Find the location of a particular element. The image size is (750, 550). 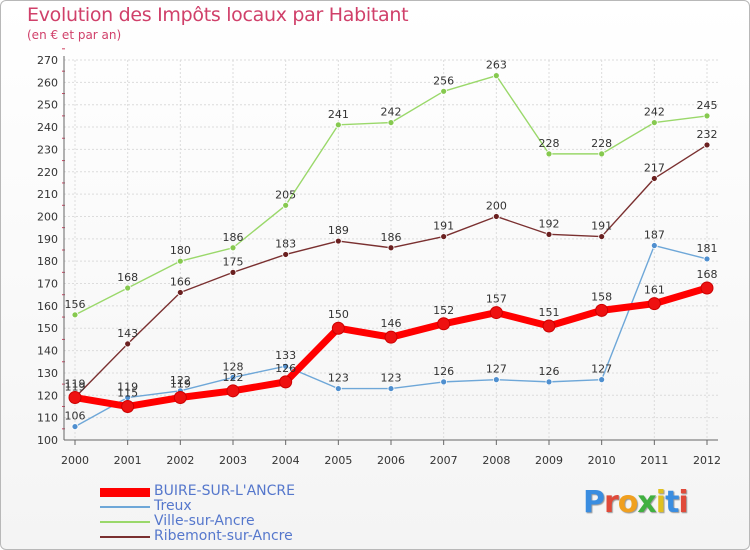

y-tick-label: 270 is located at coordinates (47, 60).